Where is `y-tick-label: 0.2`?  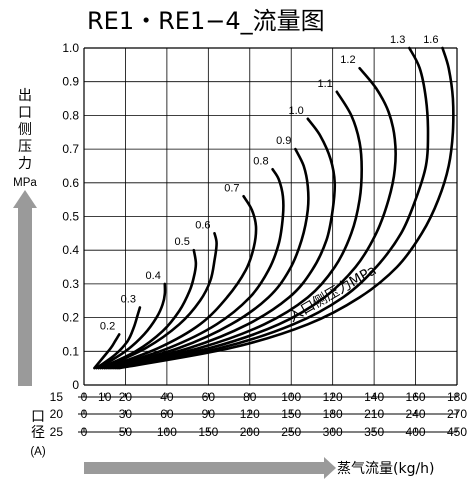 y-tick-label: 0.2 is located at coordinates (70, 318).